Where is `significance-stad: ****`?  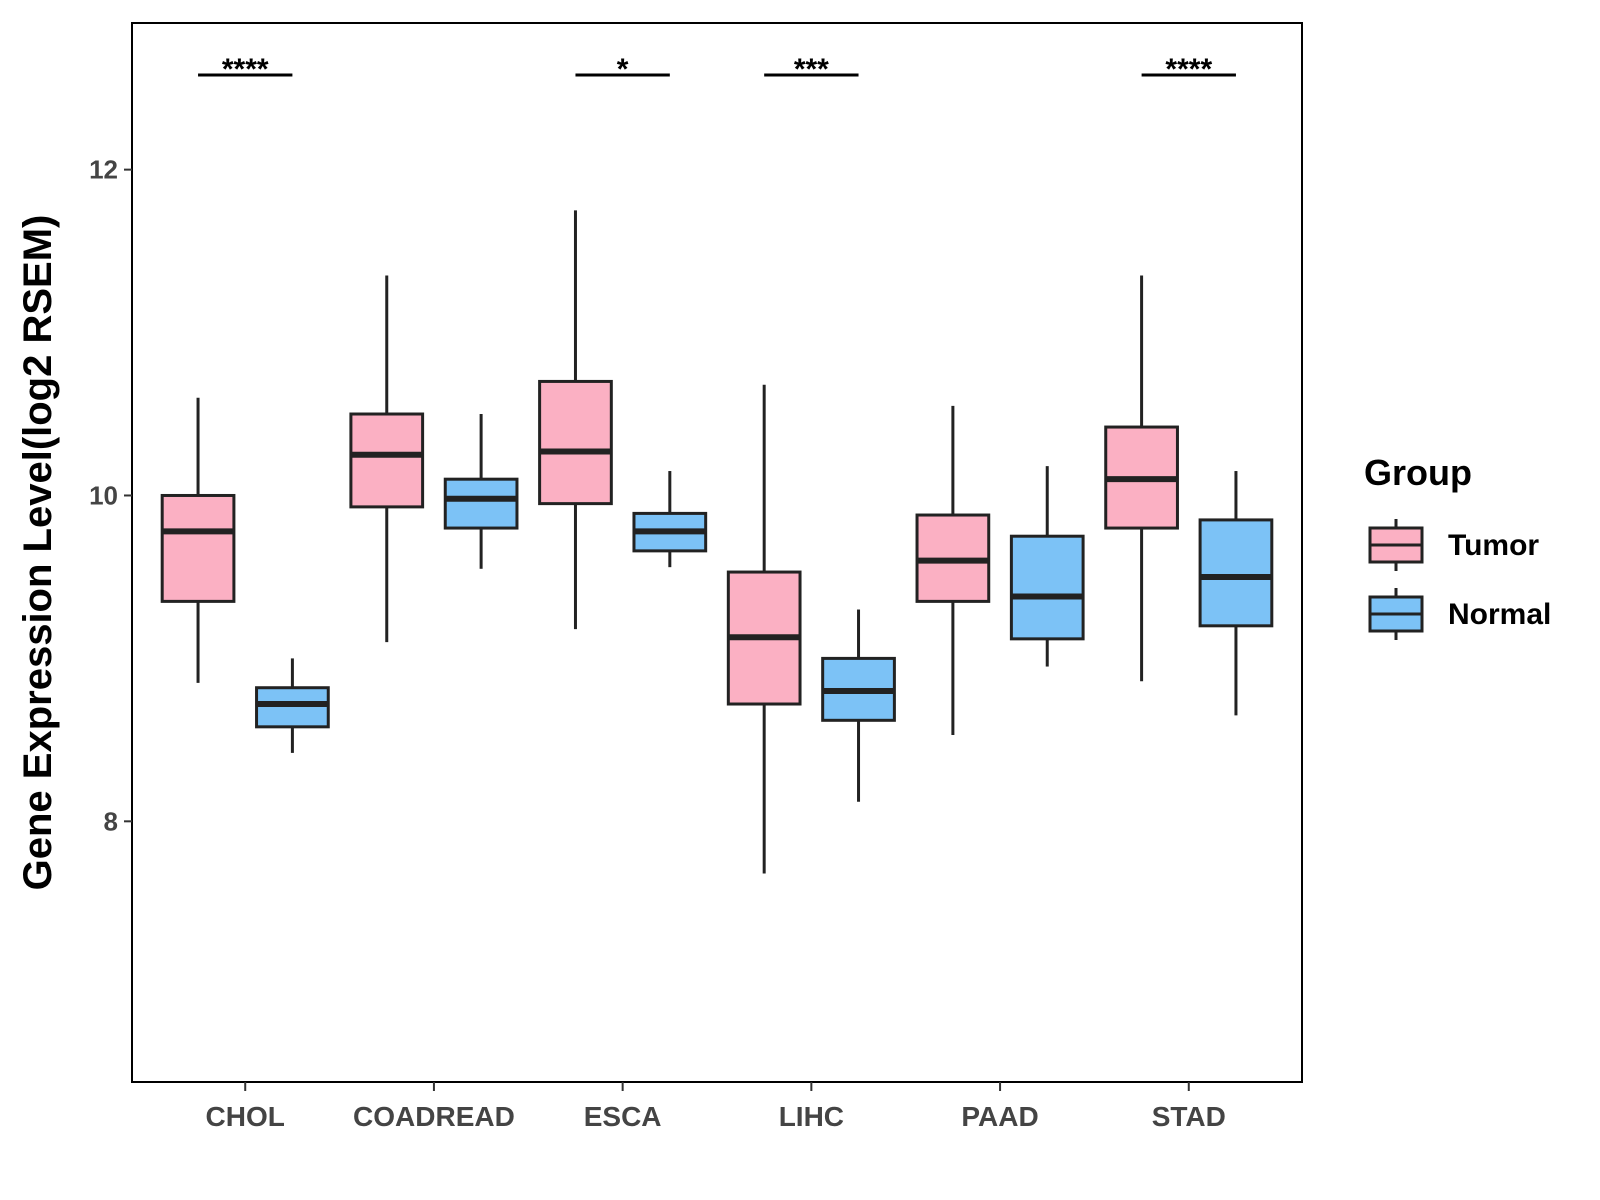
significance-stad: **** is located at coordinates (1188, 69).